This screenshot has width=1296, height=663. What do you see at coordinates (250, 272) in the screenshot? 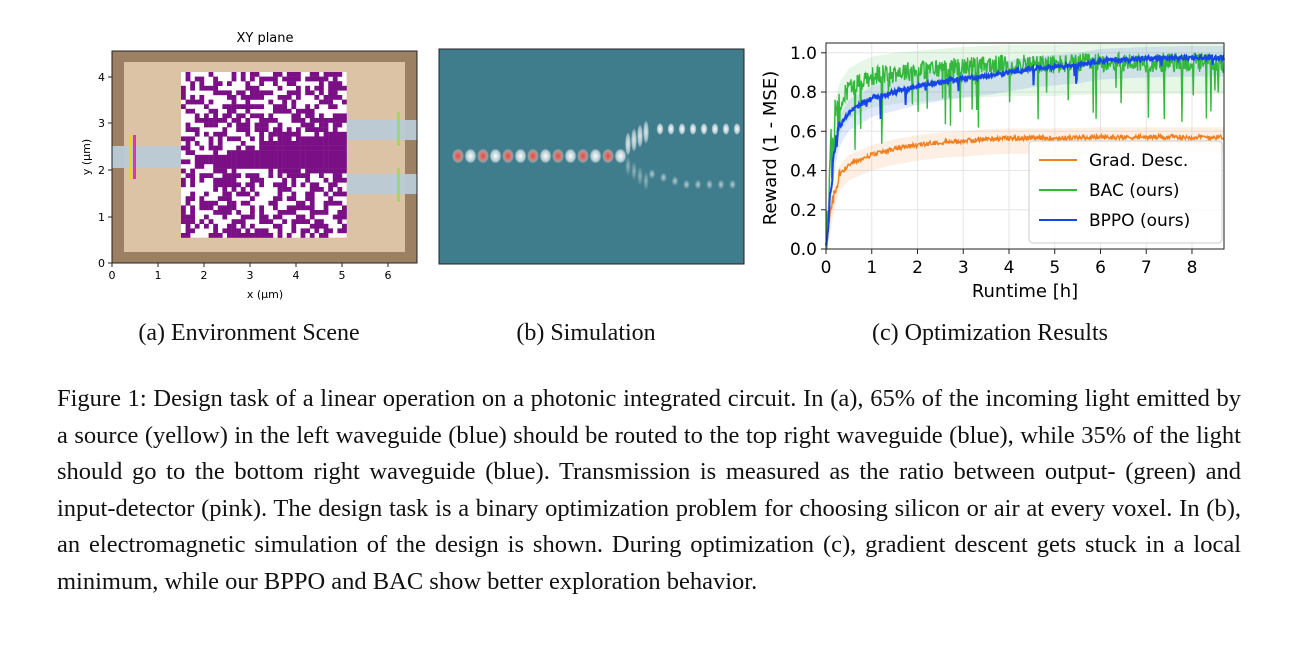
I see `x-axis-ticks: 0 1 2 3 4 5 6` at bounding box center [250, 272].